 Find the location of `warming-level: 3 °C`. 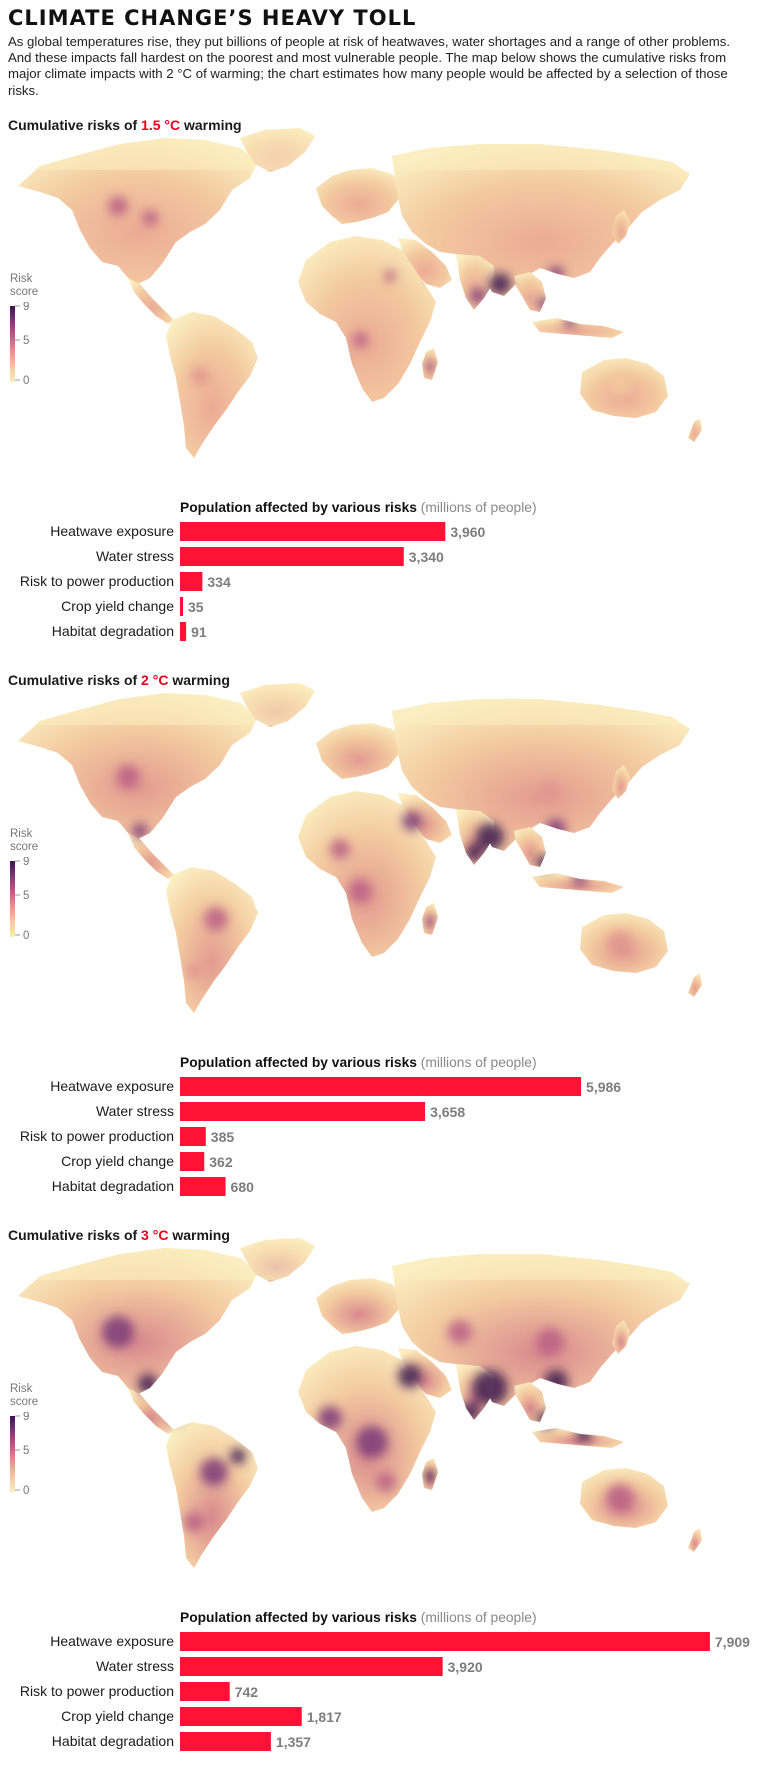

warming-level: 3 °C is located at coordinates (155, 1235).